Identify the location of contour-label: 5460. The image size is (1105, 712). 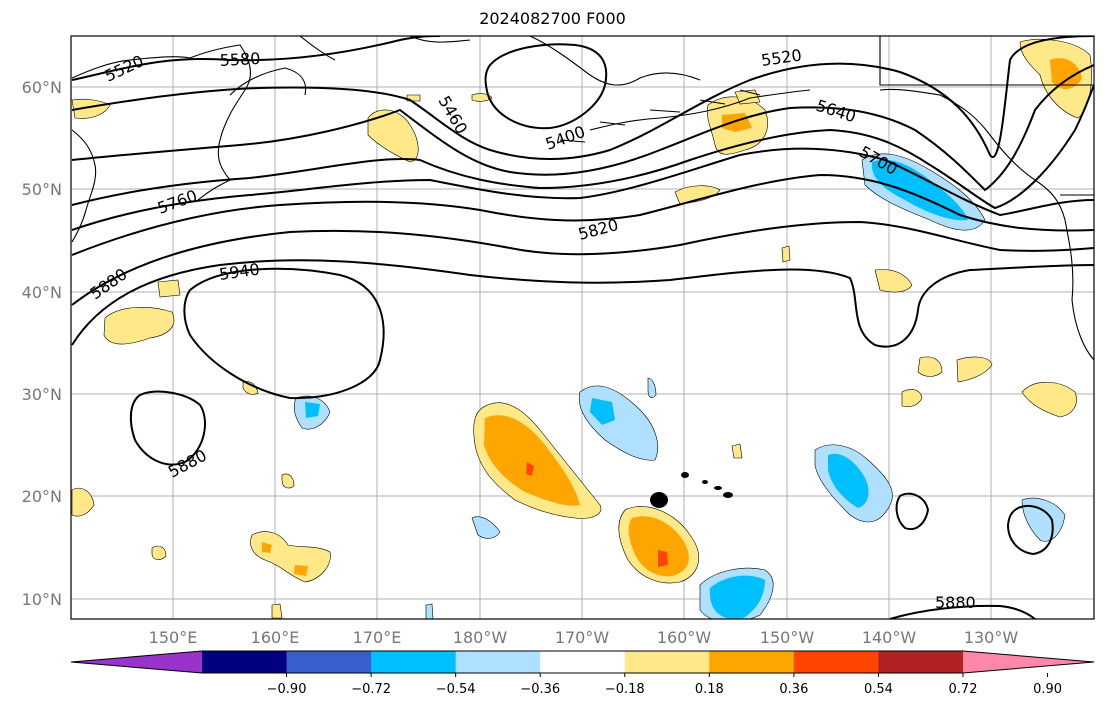
(453, 115).